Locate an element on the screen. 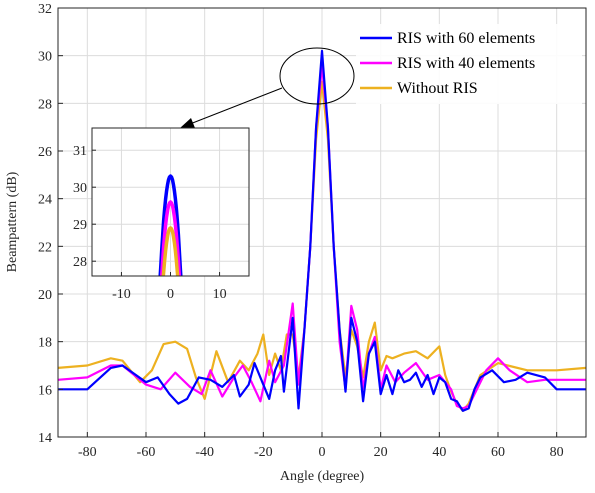 This screenshot has width=595, height=493. y-tick-label: 18 is located at coordinates (45, 343).